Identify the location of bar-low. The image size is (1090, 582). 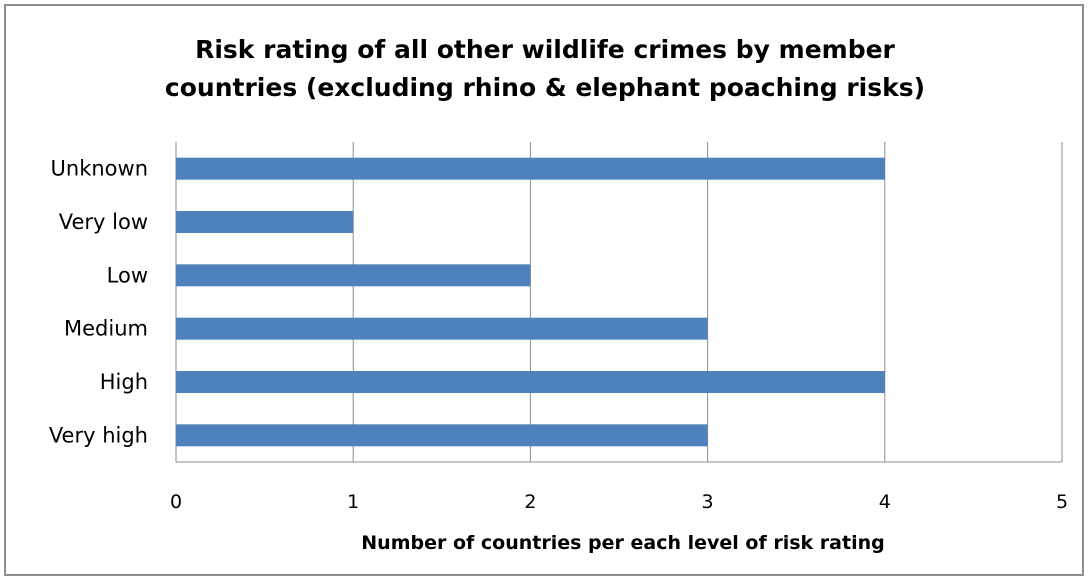
(353, 275).